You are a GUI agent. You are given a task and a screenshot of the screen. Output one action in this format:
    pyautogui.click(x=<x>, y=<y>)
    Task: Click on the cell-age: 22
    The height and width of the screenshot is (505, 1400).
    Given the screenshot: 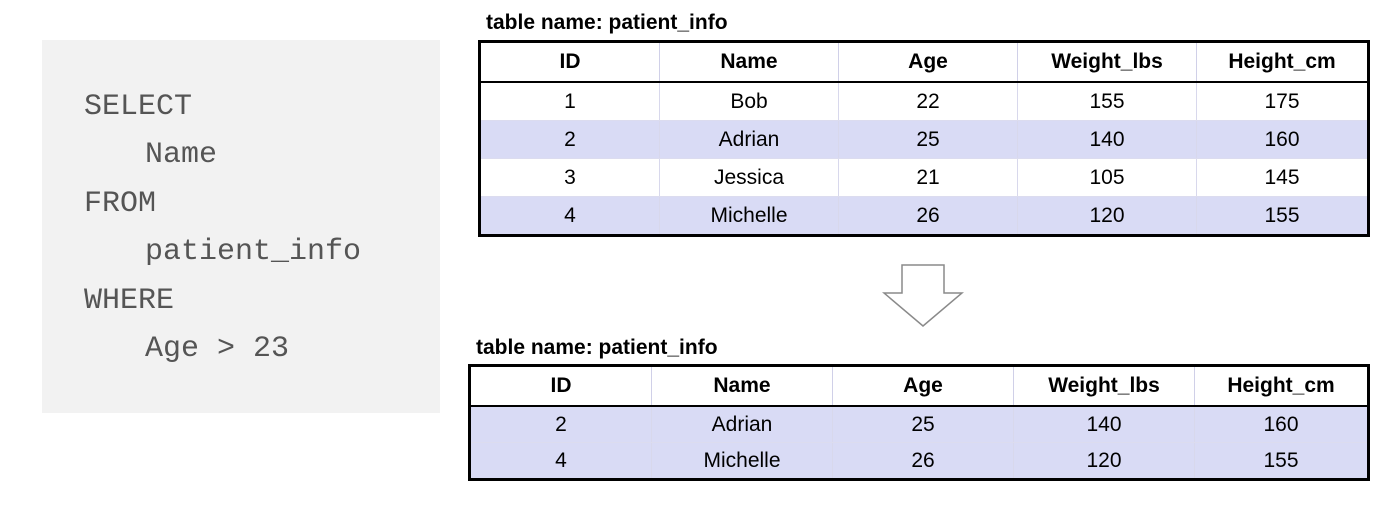 What is the action you would take?
    pyautogui.click(x=928, y=101)
    